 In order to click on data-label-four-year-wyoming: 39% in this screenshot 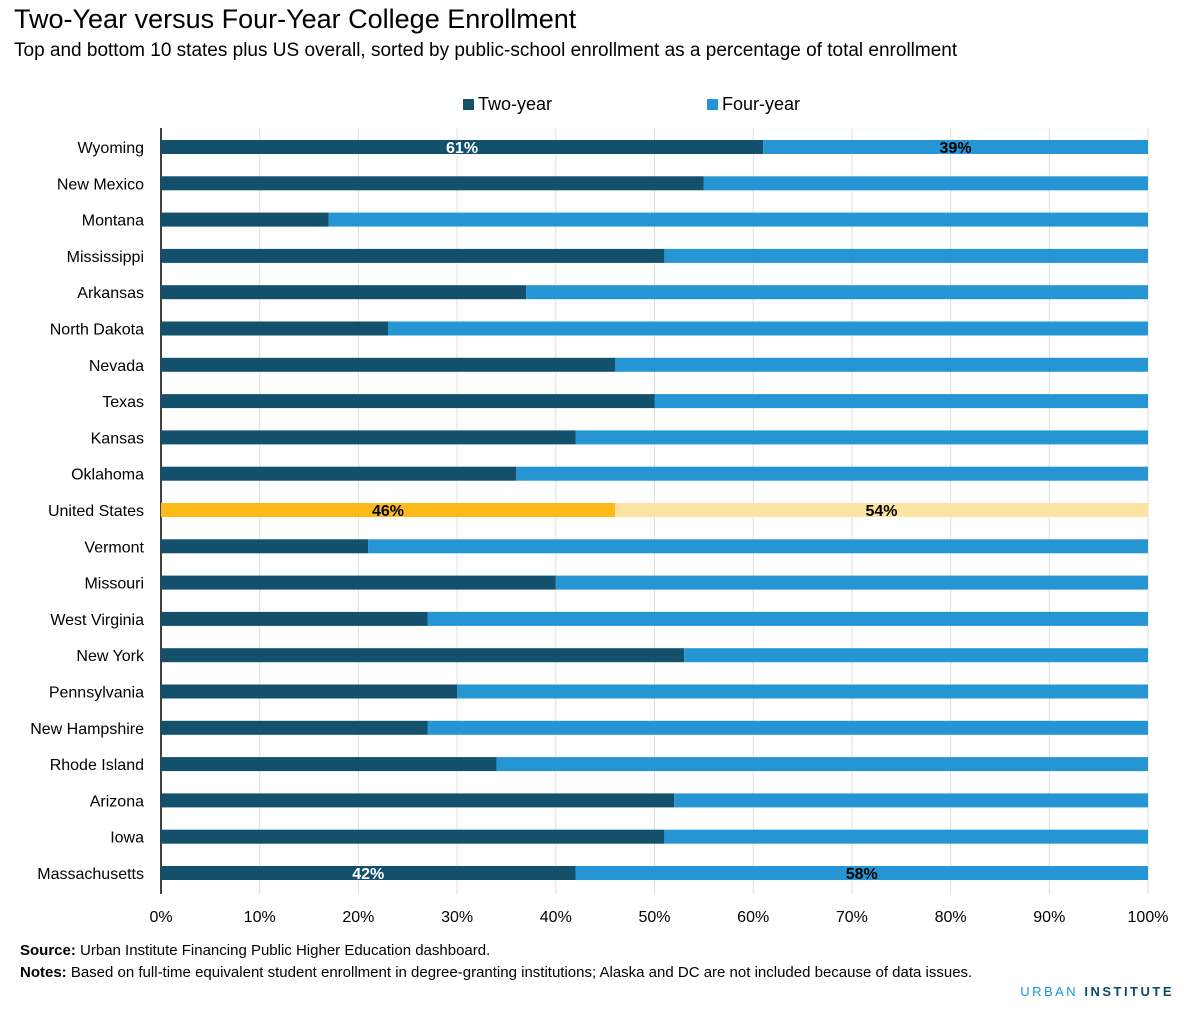, I will do `click(956, 148)`.